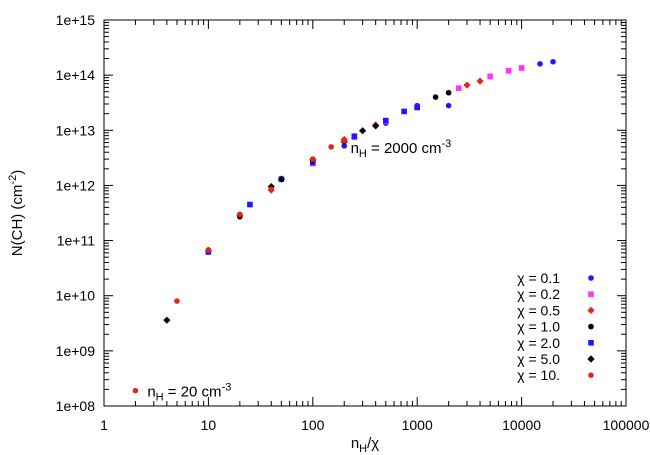 Image resolution: width=650 pixels, height=455 pixels. I want to click on legend-label: χ = 0.1, so click(538, 278).